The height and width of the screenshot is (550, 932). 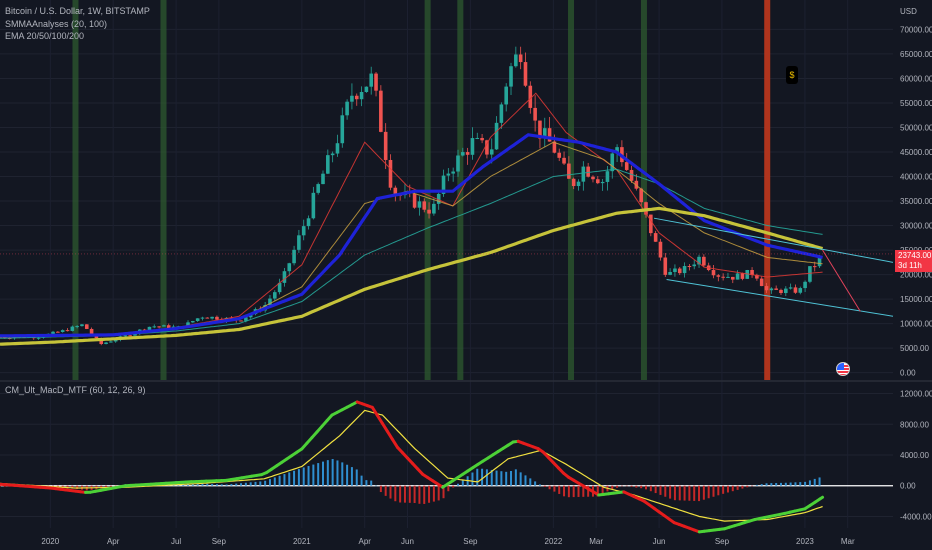 What do you see at coordinates (792, 75) in the screenshot?
I see `dividend-marker-icon: $` at bounding box center [792, 75].